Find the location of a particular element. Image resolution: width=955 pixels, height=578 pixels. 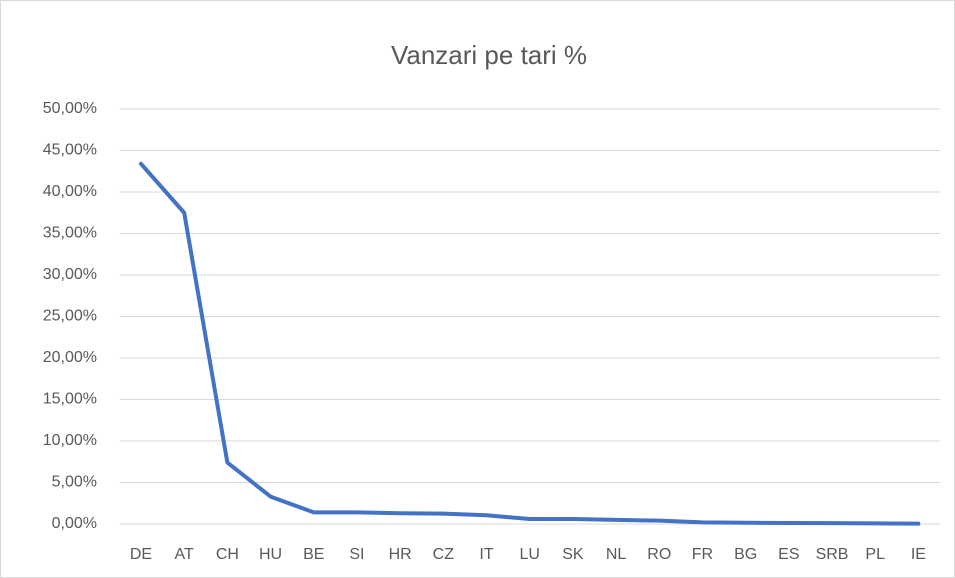

x-tick-label: BE is located at coordinates (313, 554).